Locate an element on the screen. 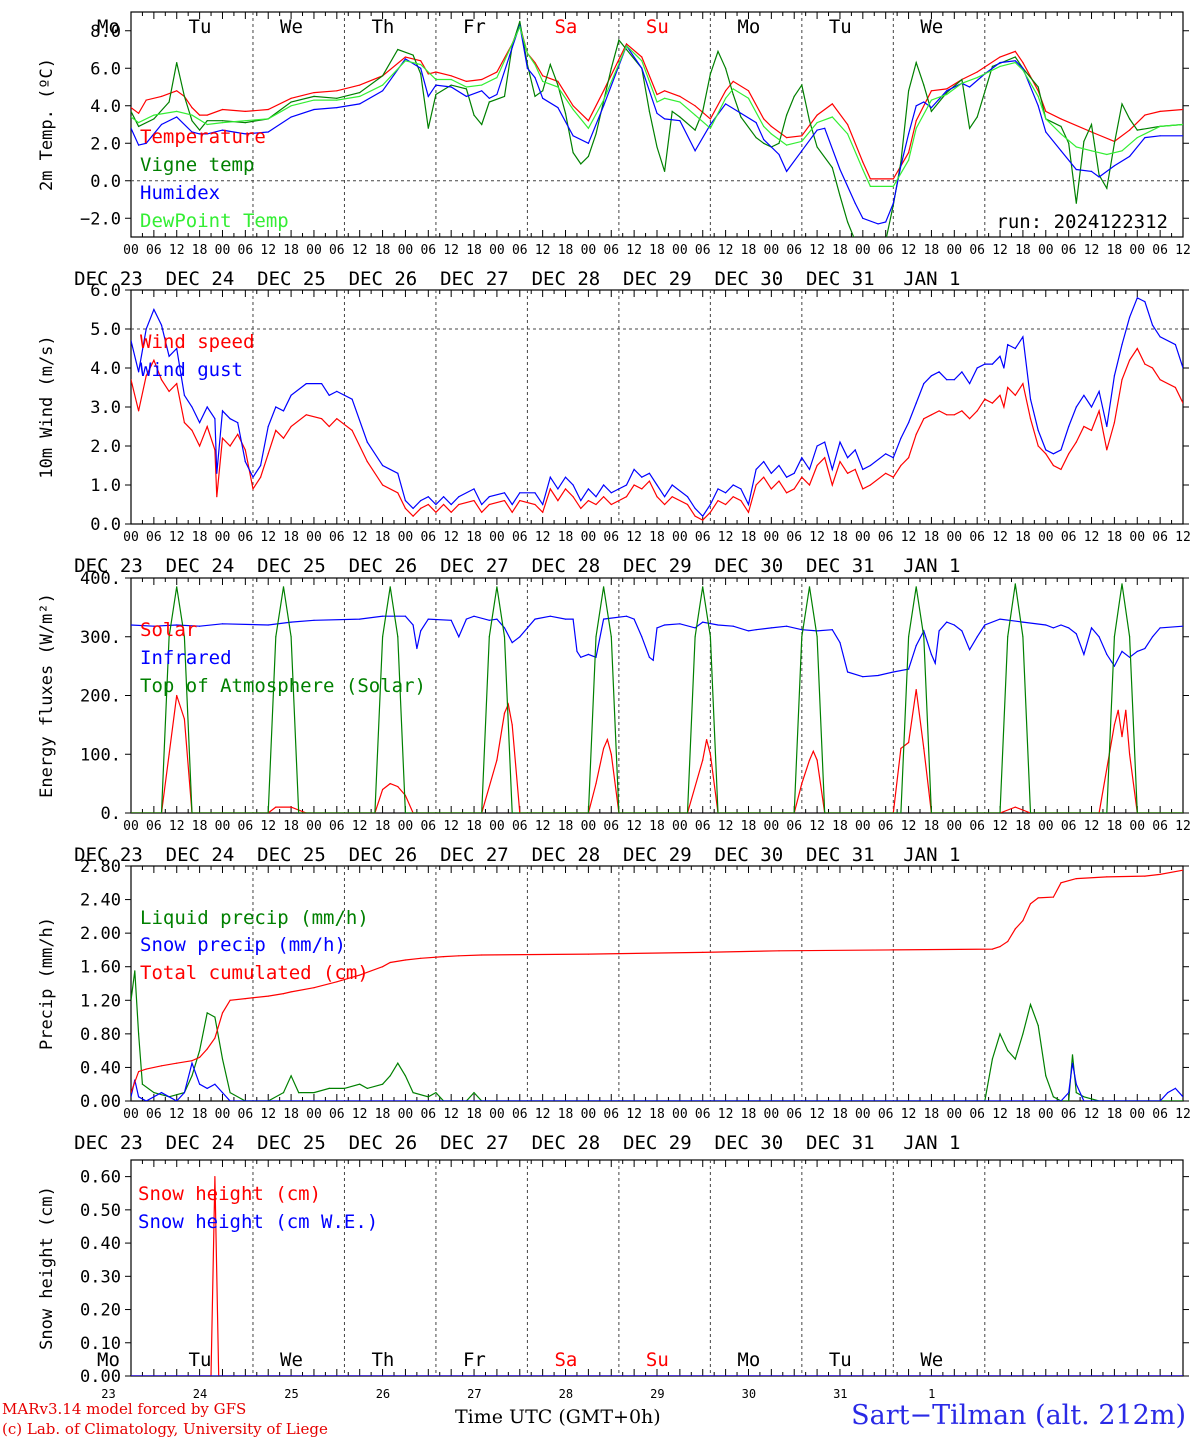  date-label: 24 is located at coordinates (200, 1393).